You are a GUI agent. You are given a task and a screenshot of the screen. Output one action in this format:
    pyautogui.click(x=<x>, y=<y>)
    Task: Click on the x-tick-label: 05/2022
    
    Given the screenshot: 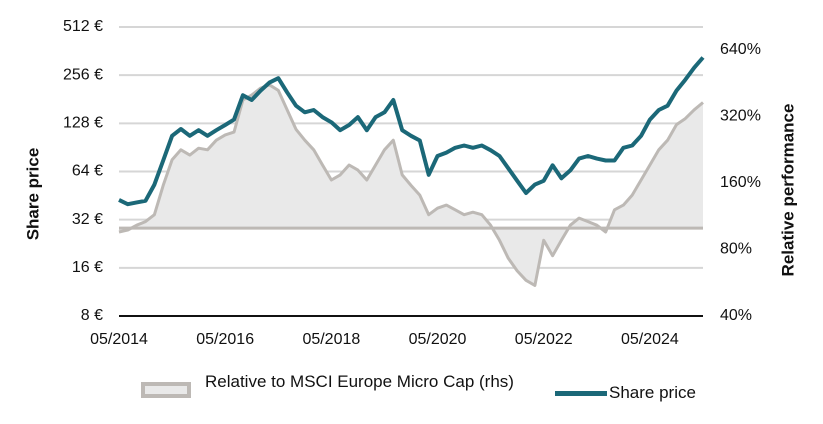 What is the action you would take?
    pyautogui.click(x=544, y=339)
    